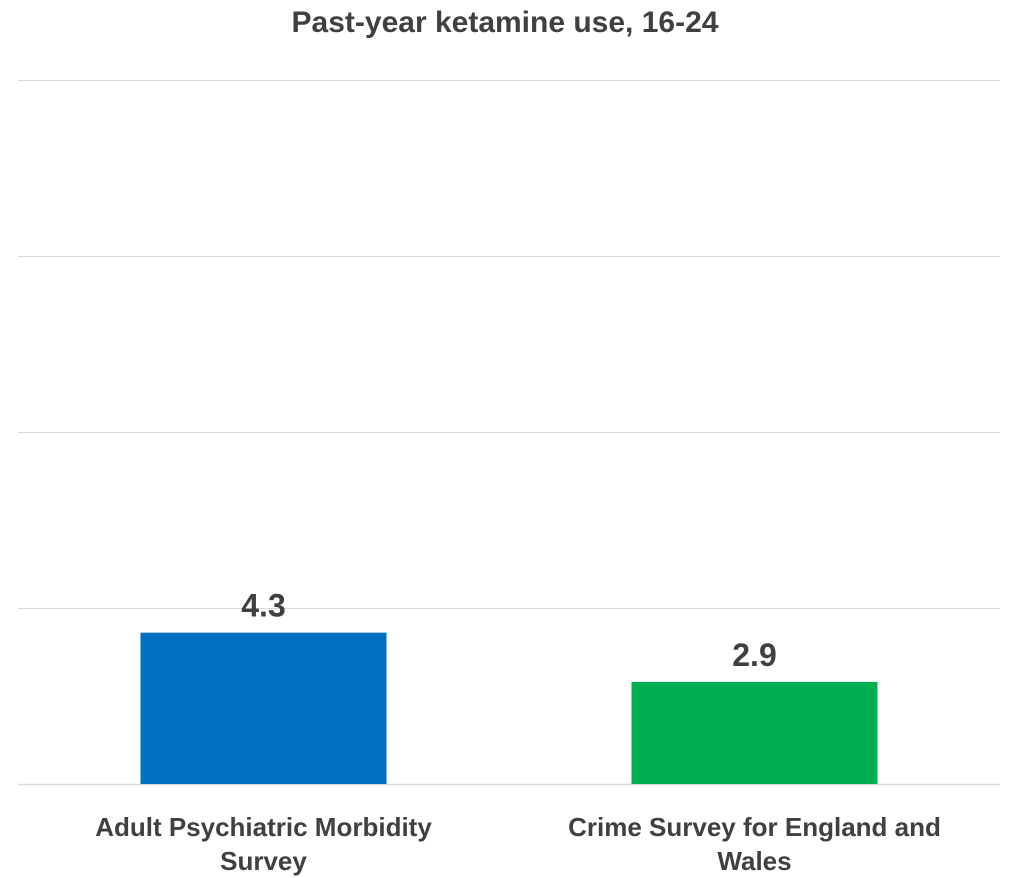 The height and width of the screenshot is (878, 1010). What do you see at coordinates (263, 606) in the screenshot?
I see `data-label-1: 4.3` at bounding box center [263, 606].